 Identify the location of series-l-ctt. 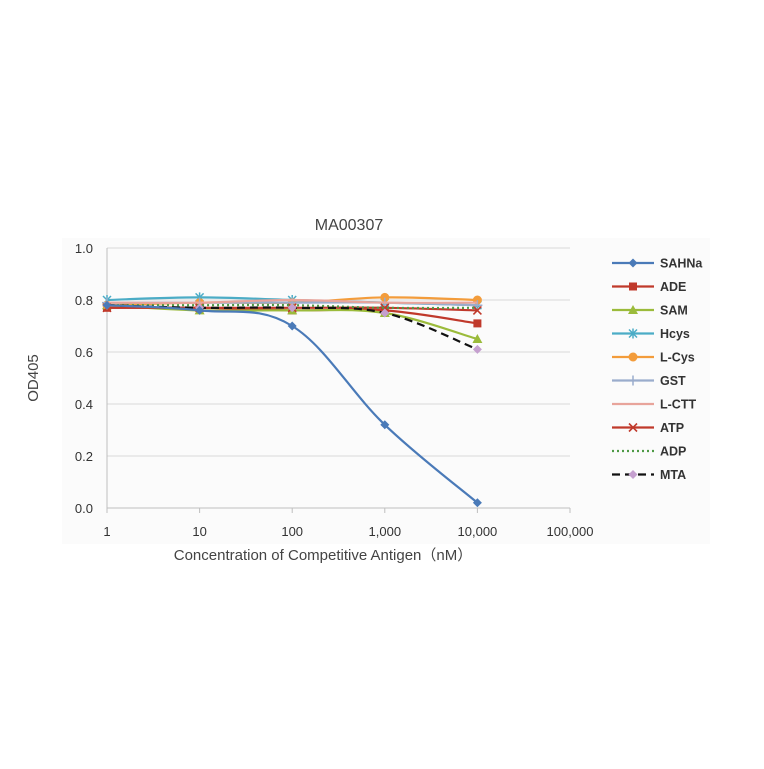
(292, 301).